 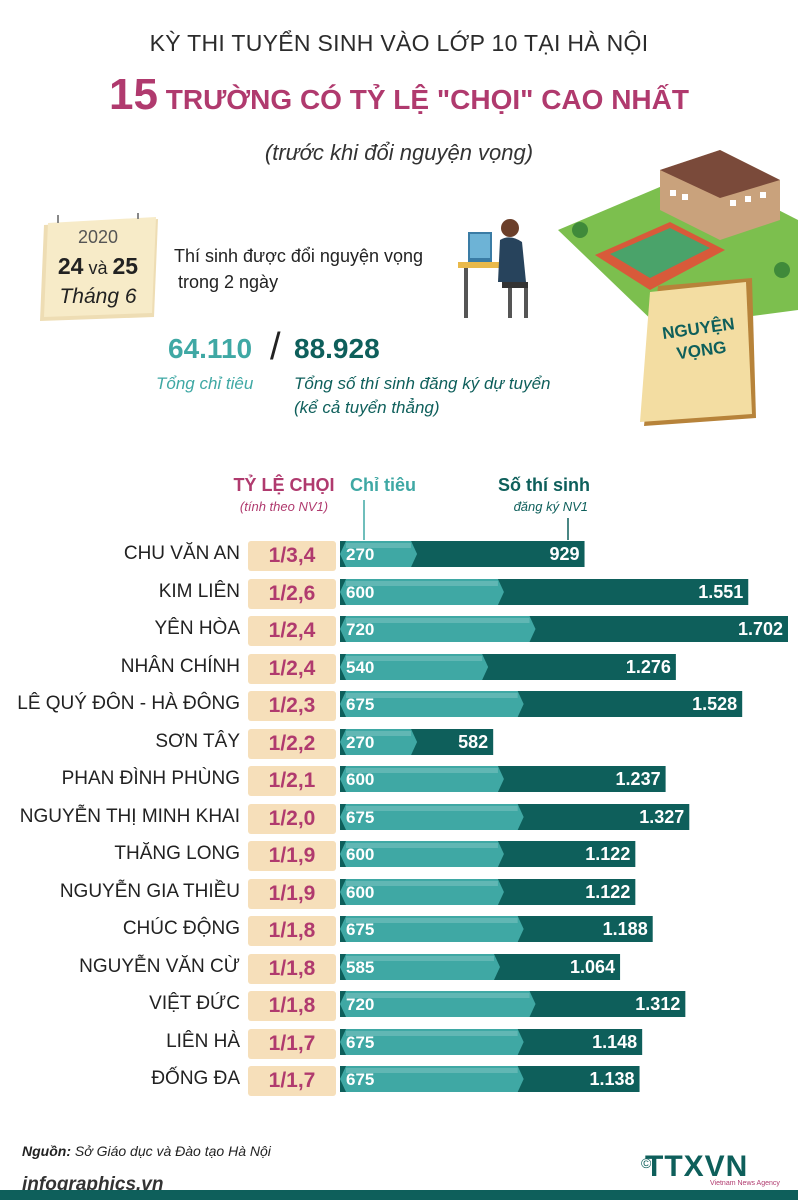 What do you see at coordinates (146, 1151) in the screenshot?
I see `source: Nguồn: Sở Giáo dục và Đào tạo Hà Nội` at bounding box center [146, 1151].